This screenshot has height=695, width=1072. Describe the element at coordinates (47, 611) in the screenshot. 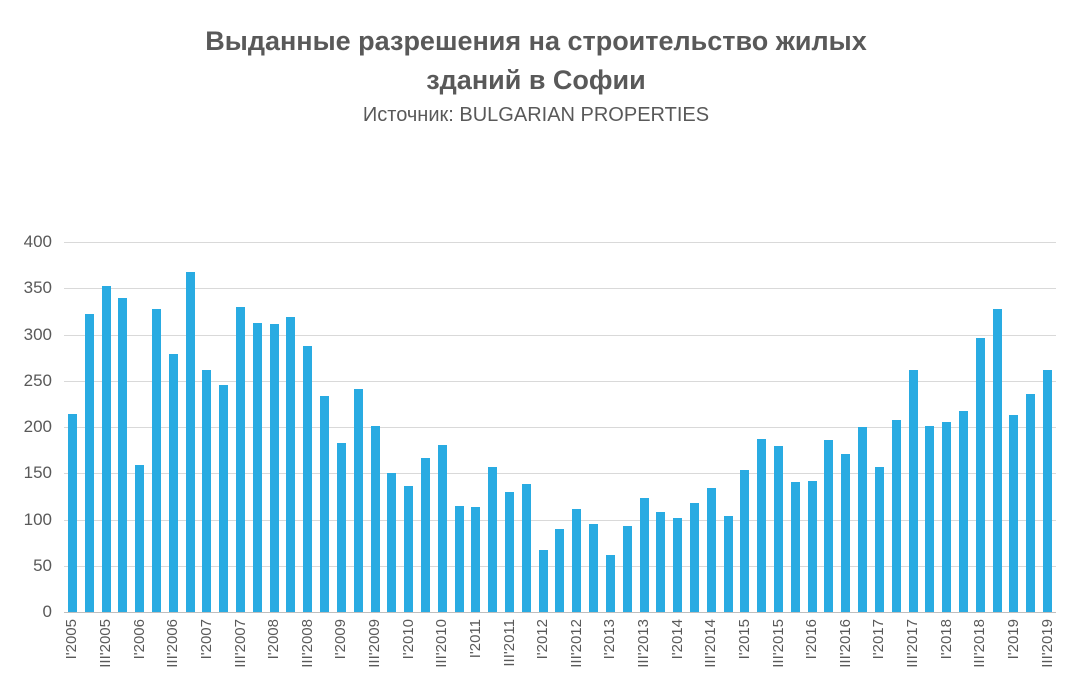

I see `y-axis-tick-label: 0` at that location.